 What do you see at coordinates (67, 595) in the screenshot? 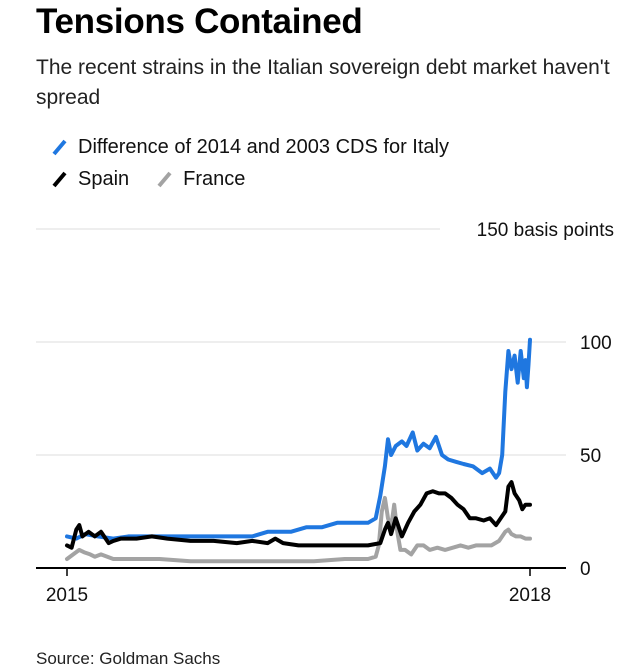
I see `x-tick-label: 2015` at bounding box center [67, 595].